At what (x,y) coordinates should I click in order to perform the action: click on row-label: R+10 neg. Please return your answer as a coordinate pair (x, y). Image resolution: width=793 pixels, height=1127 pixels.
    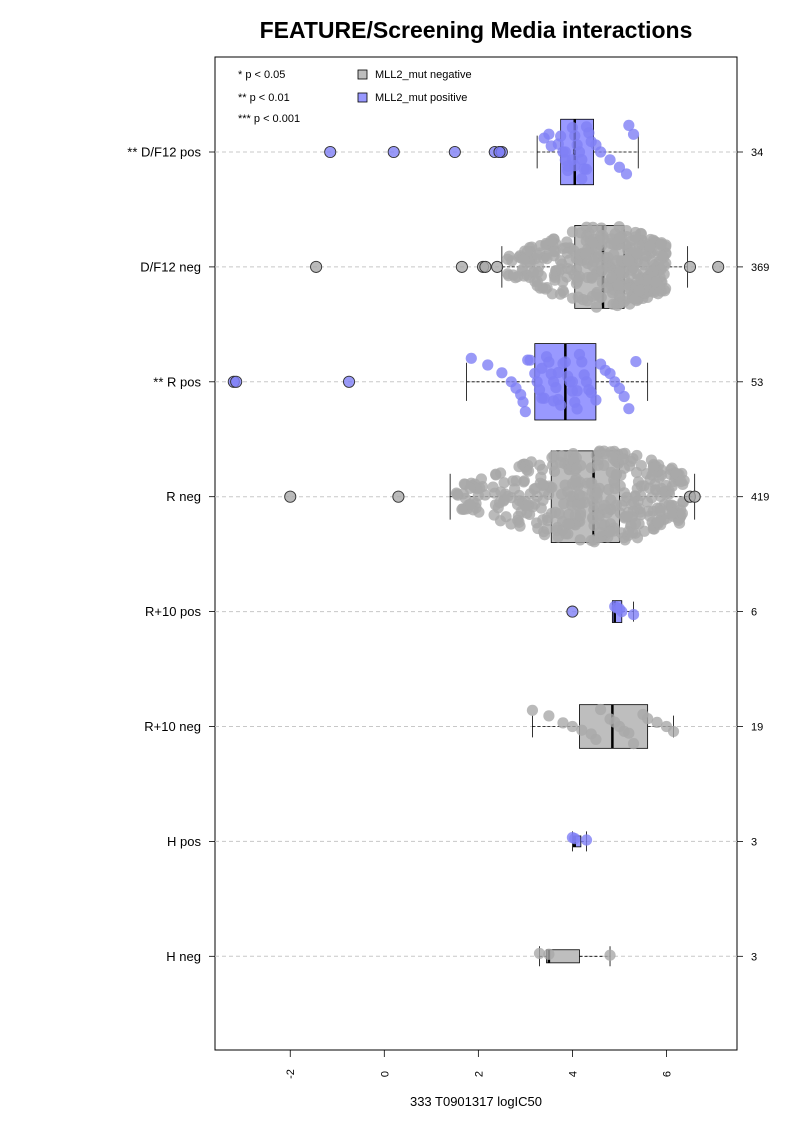
    Looking at the image, I should click on (172, 726).